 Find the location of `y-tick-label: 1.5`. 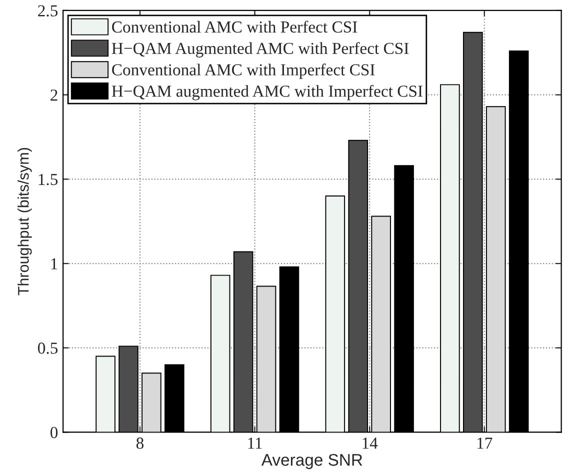

y-tick-label: 1.5 is located at coordinates (48, 180).